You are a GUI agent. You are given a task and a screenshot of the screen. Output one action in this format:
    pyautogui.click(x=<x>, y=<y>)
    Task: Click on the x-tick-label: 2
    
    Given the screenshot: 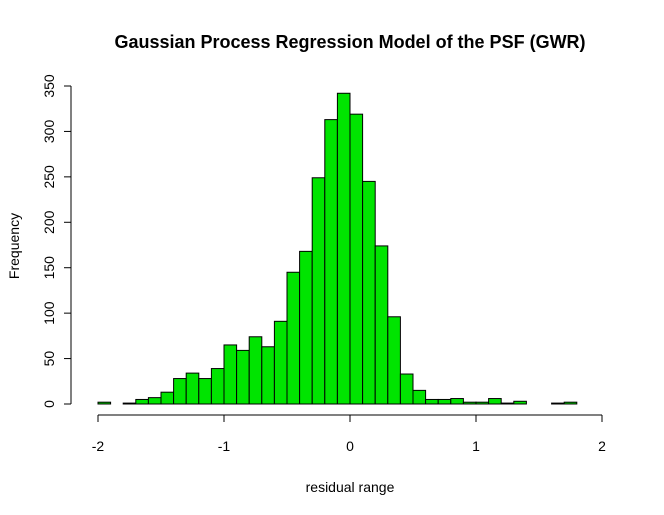 What is the action you would take?
    pyautogui.click(x=602, y=446)
    